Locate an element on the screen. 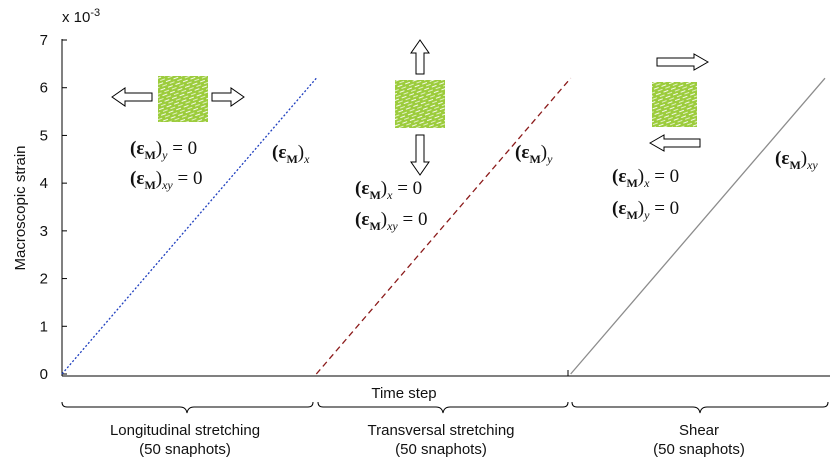  y-tick-label: 6 is located at coordinates (44, 88).